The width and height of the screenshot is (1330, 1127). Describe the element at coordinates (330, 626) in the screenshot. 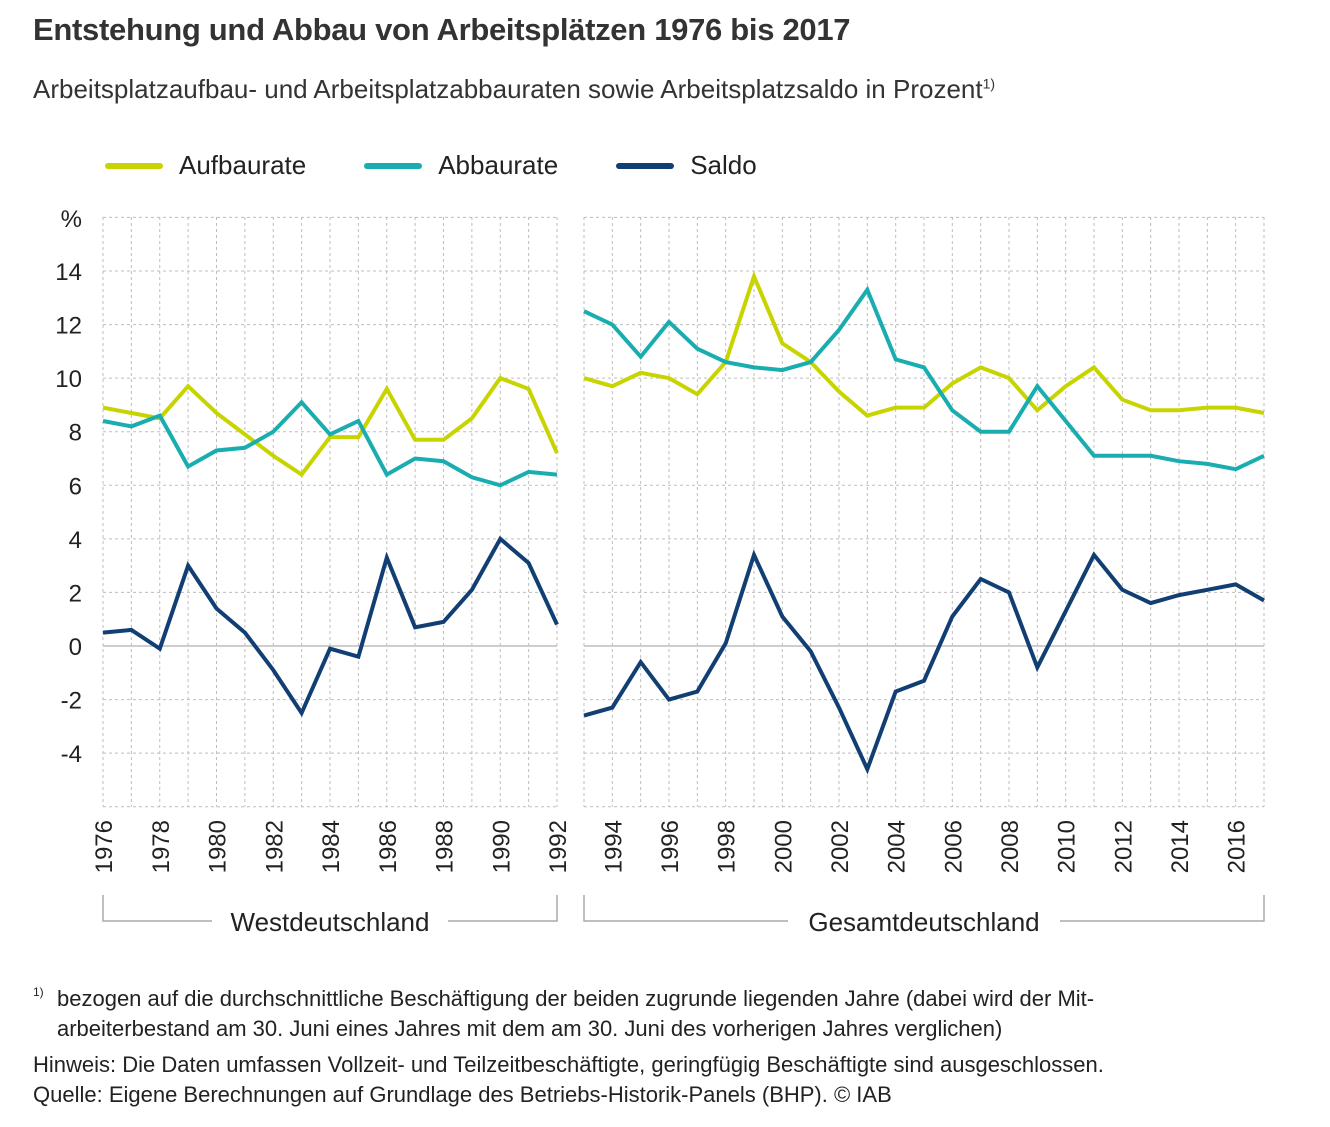

I see `series-line-saldo-westdeutschland` at that location.